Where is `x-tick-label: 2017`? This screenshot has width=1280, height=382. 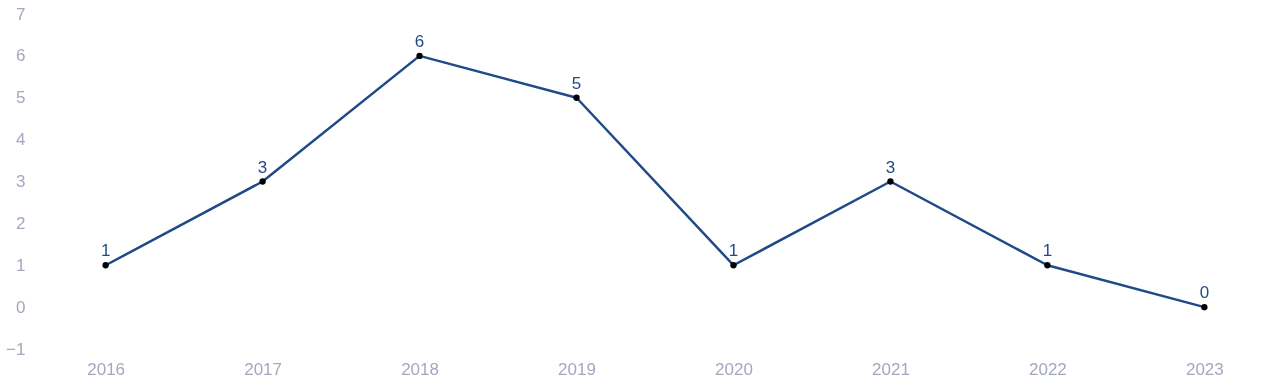
x-tick-label: 2017 is located at coordinates (263, 369).